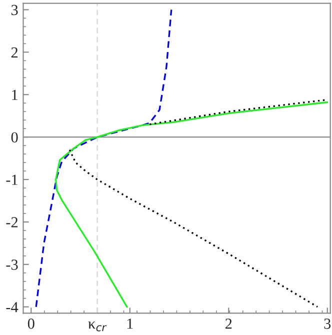  Describe the element at coordinates (14, 137) in the screenshot. I see `y-tick-label: 0` at that location.